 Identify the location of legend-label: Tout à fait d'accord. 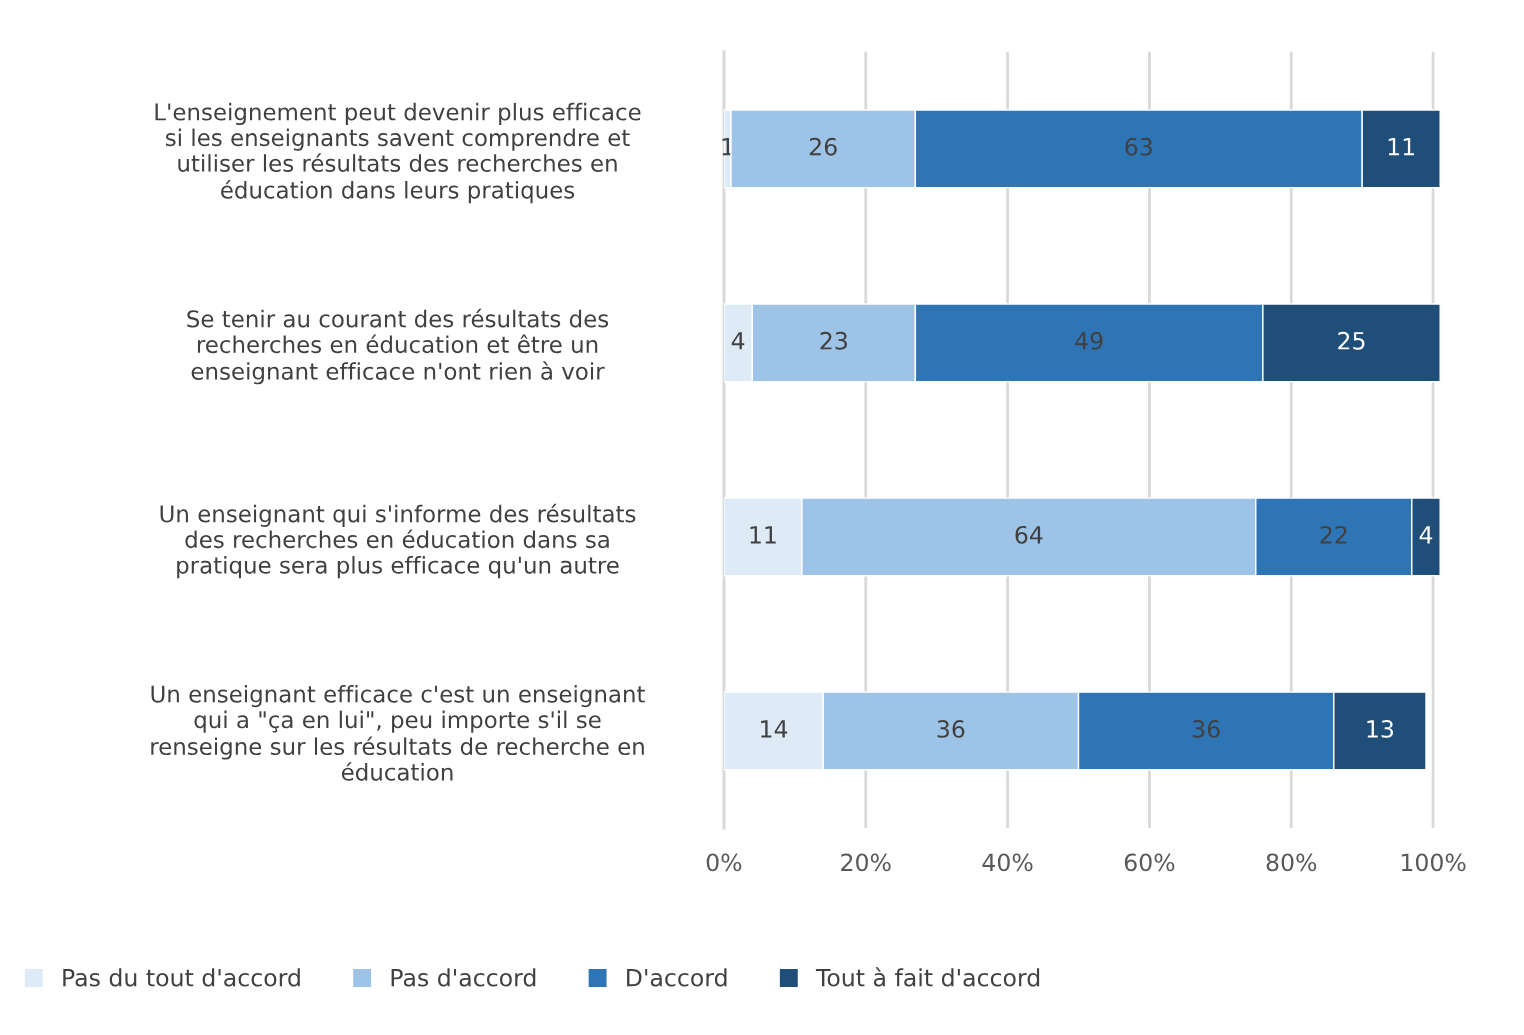
(927, 977).